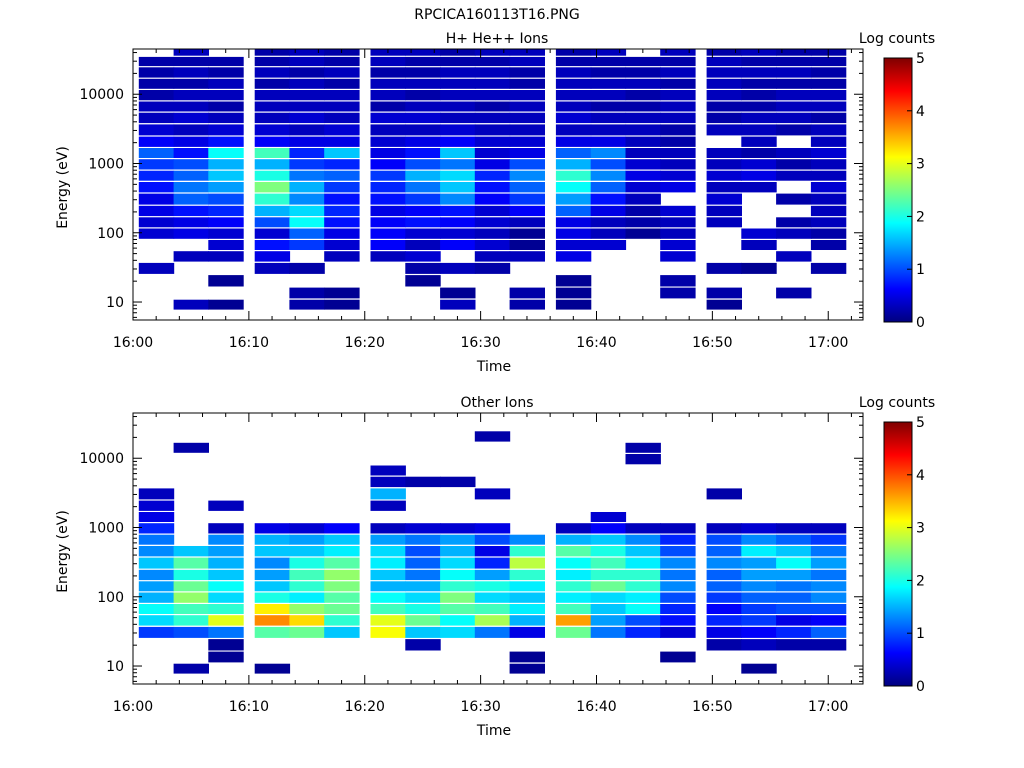  I want to click on y-tick-label: 100, so click(110, 598).